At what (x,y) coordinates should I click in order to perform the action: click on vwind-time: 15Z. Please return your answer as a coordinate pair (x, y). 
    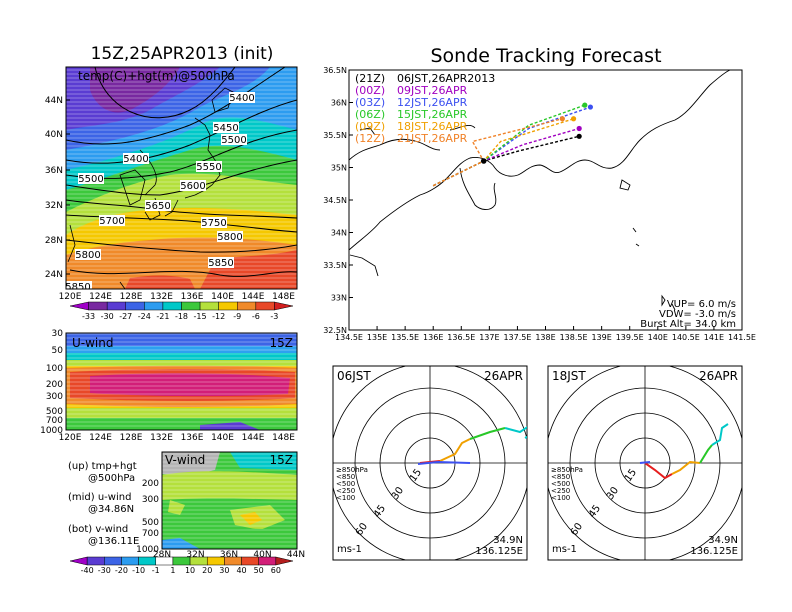
    Looking at the image, I should click on (282, 460).